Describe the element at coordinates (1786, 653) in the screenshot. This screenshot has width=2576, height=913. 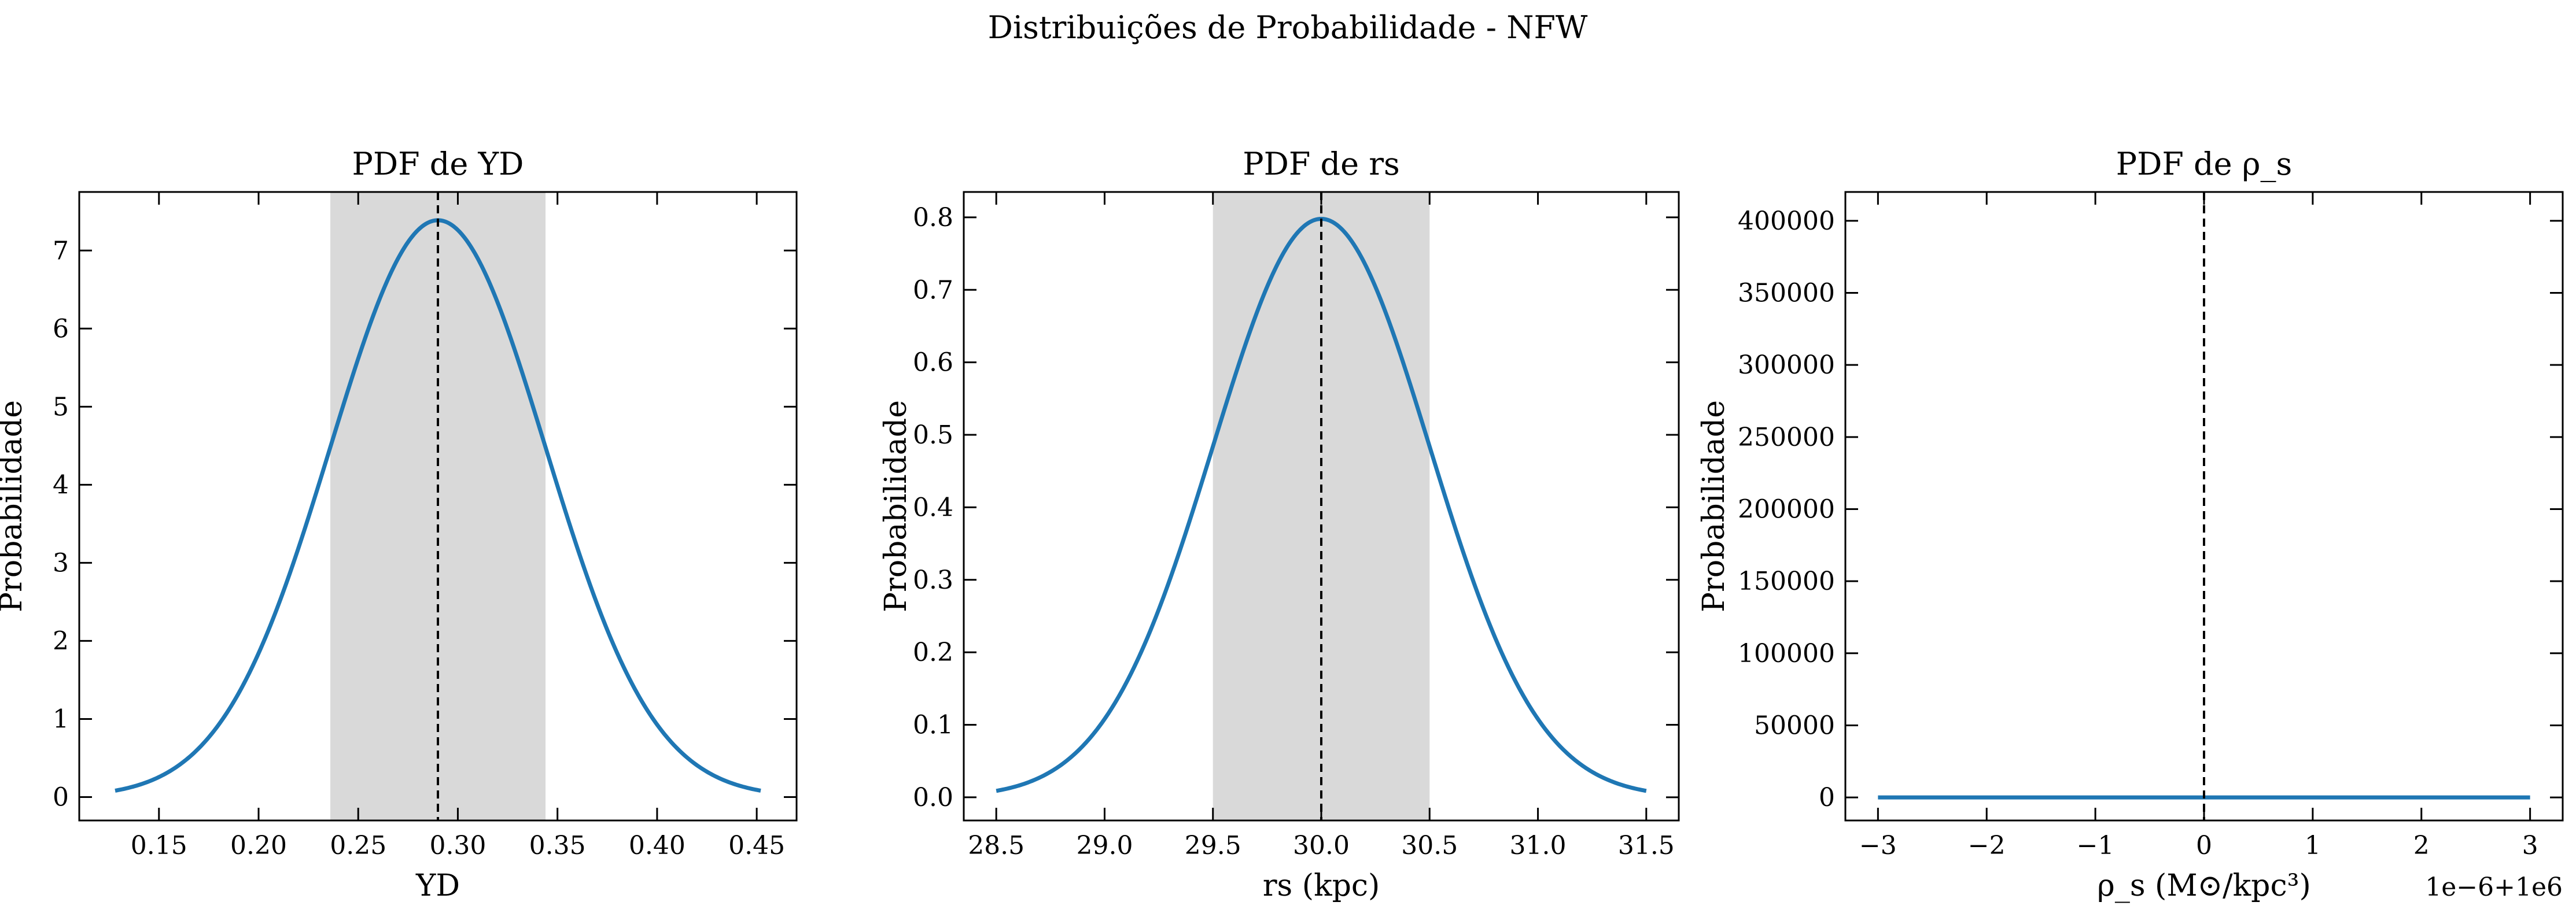
I see `y-tick-label: 100000` at that location.